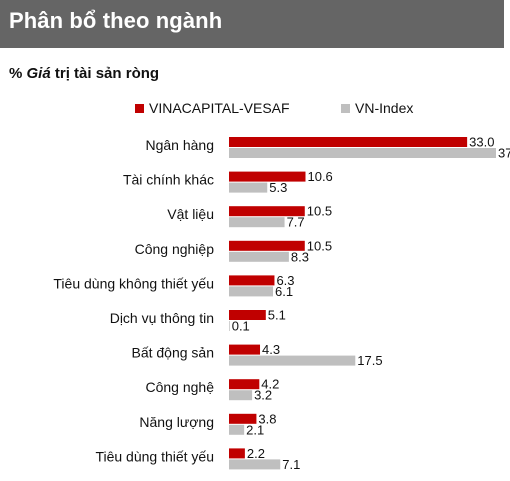 This screenshot has width=510, height=481. What do you see at coordinates (176, 422) in the screenshot?
I see `category-label: Năng lượng` at bounding box center [176, 422].